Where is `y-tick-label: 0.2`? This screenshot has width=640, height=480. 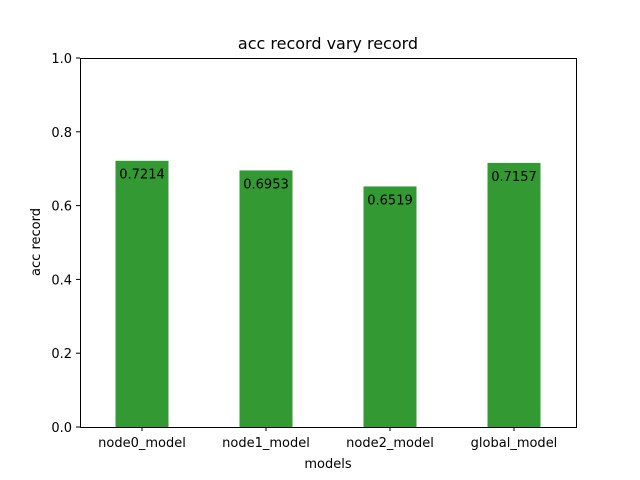 y-tick-label: 0.2 is located at coordinates (61, 354).